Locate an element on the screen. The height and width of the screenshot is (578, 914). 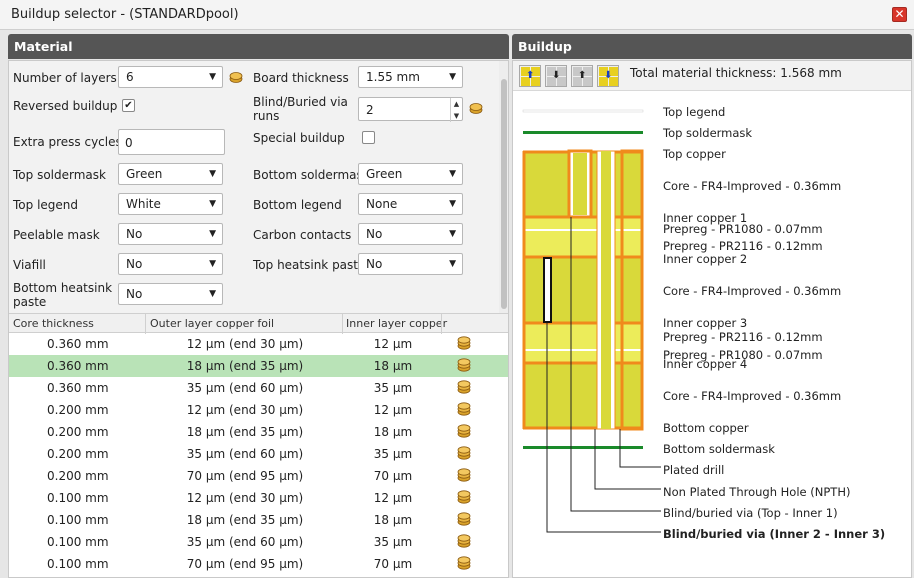
peelable-mask-select: No ▼ is located at coordinates (170, 234).